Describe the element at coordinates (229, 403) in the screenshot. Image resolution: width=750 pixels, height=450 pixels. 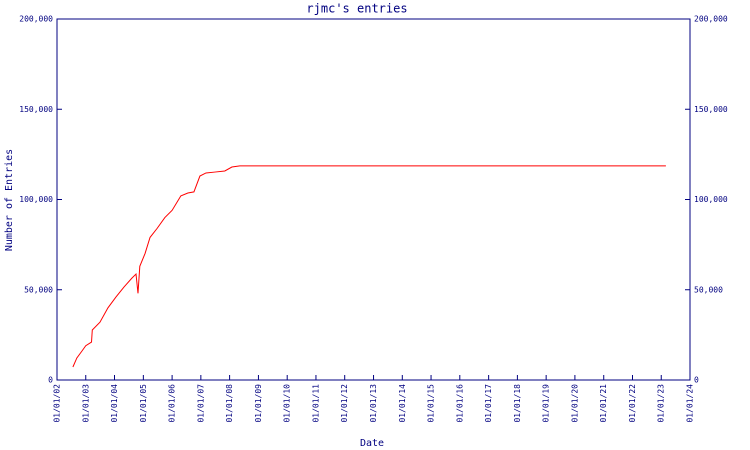
I see `x-tick-label: 01/01/08` at that location.